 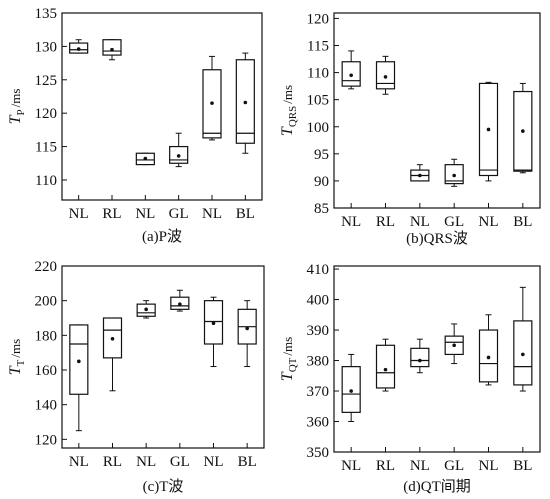 I want to click on y-tick-label: 220, so click(x=46, y=267).